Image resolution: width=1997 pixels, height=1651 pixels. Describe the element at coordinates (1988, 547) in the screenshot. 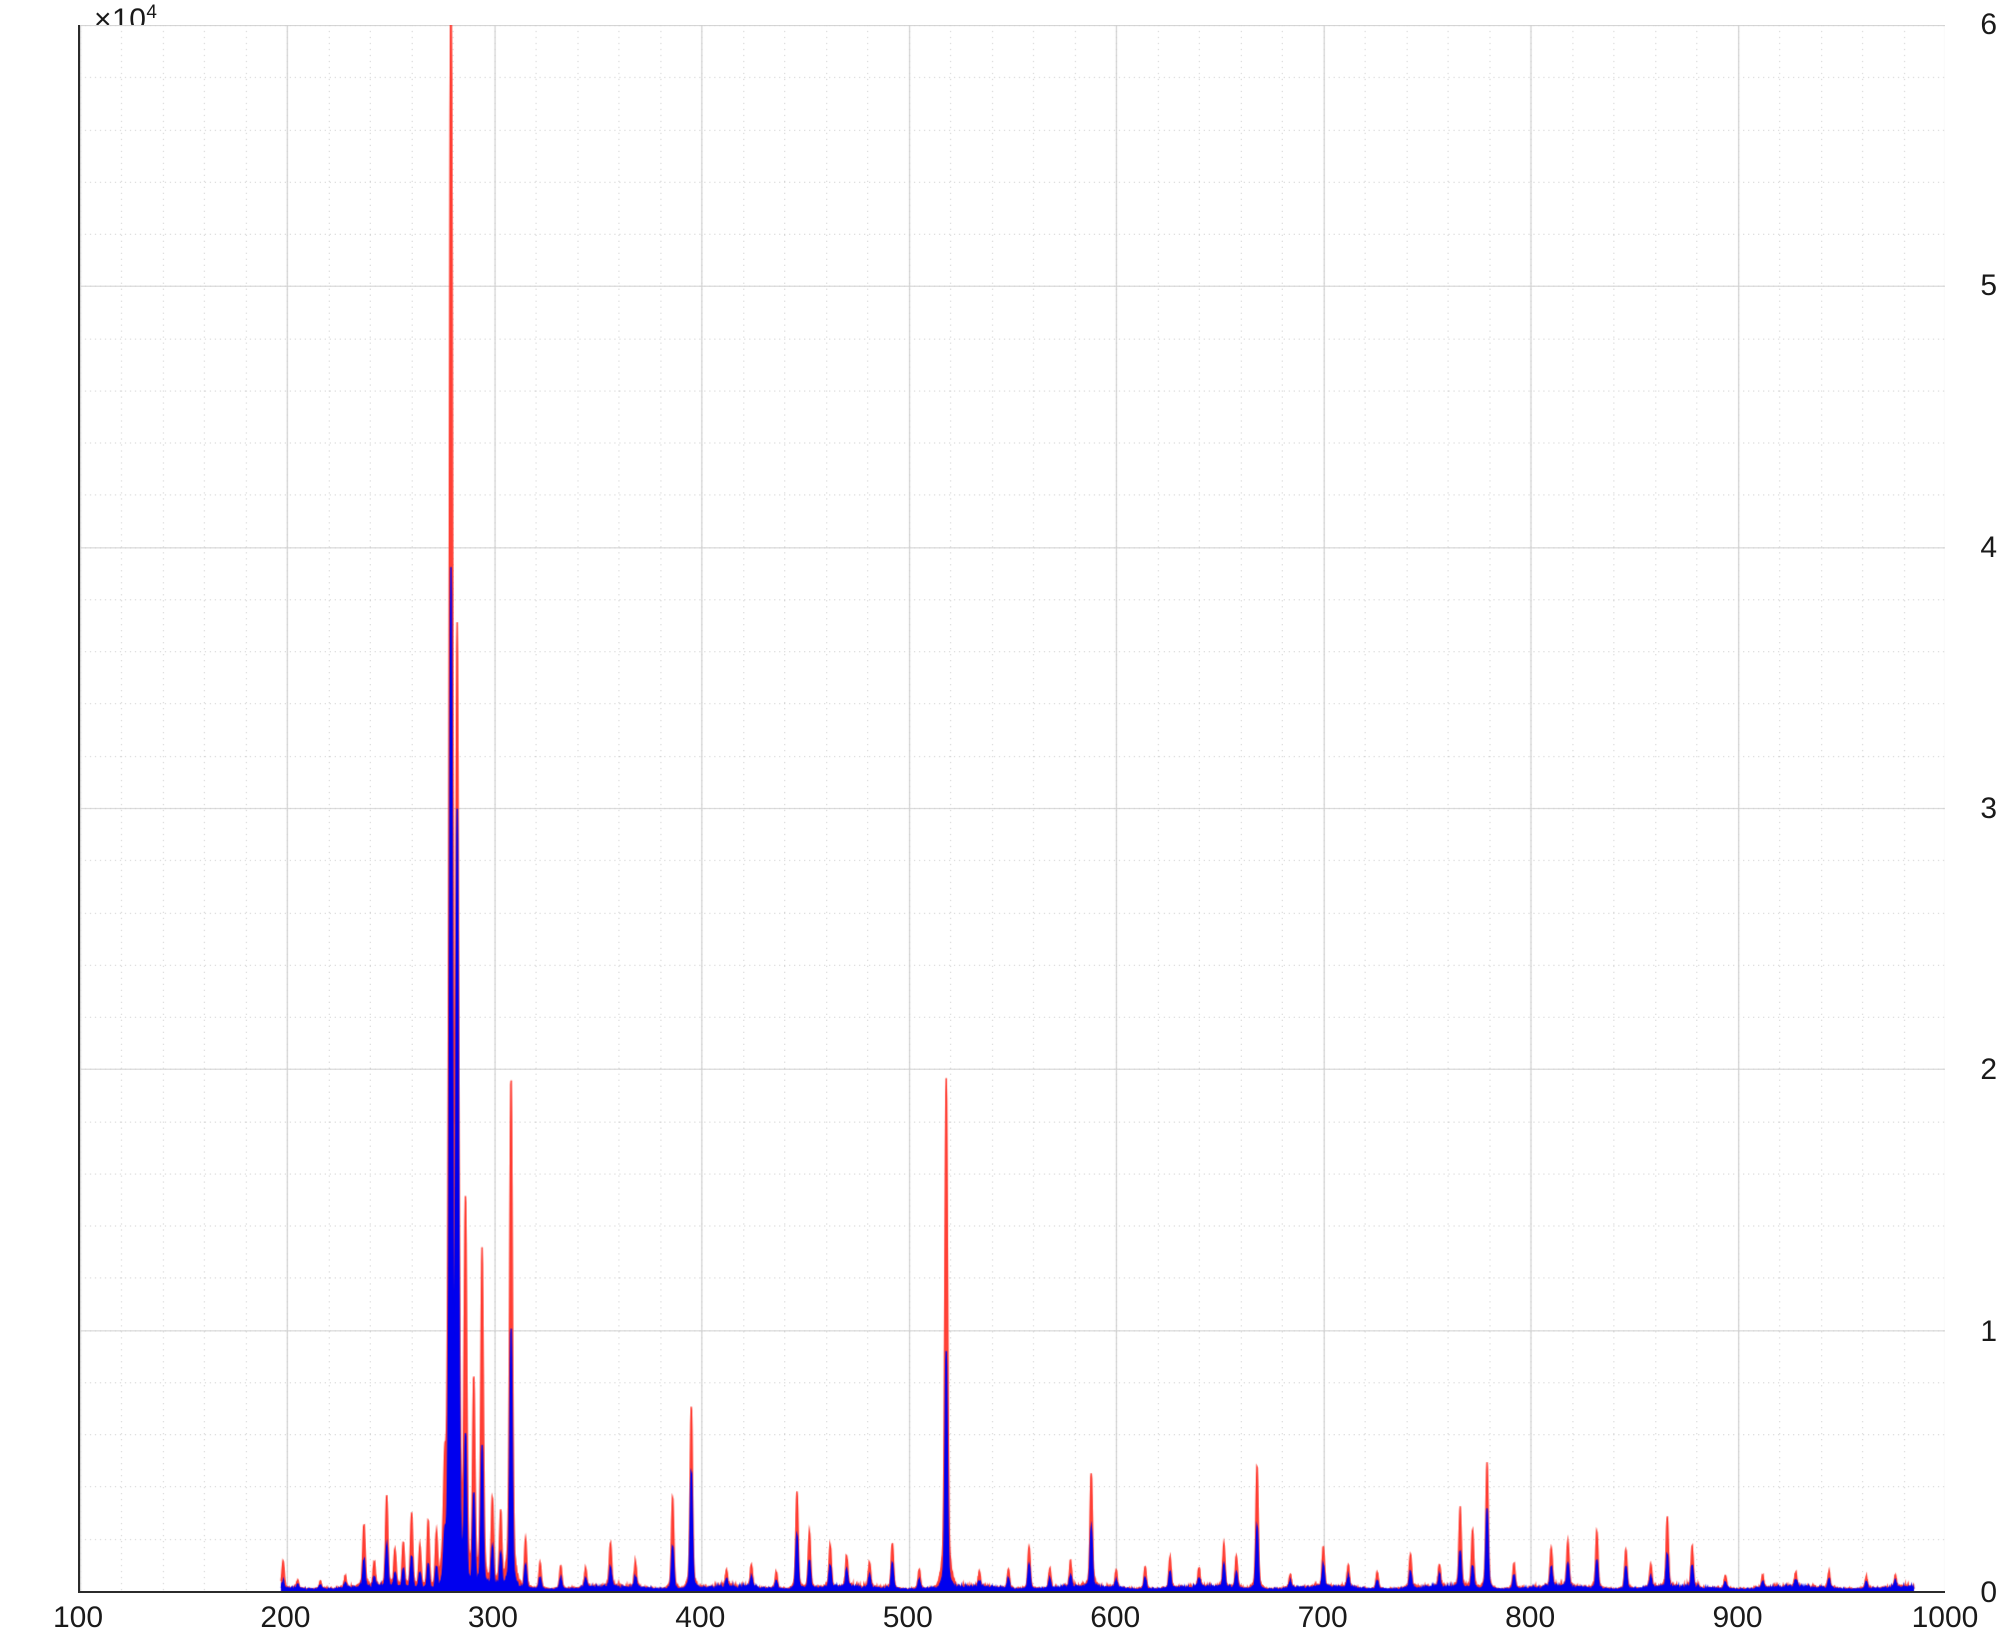

I see `y-tick-label: 4` at that location.